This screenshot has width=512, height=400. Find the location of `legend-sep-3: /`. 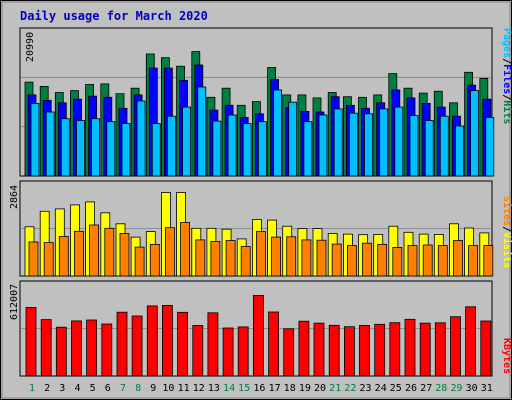

legend-sep-3: / is located at coordinates (506, 229).